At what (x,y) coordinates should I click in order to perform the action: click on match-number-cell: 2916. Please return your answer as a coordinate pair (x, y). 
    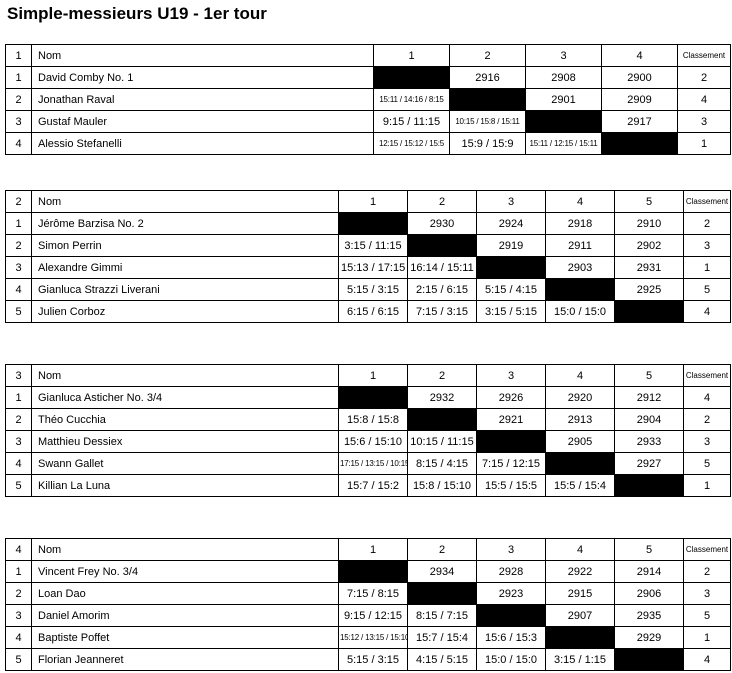
    Looking at the image, I should click on (487, 77).